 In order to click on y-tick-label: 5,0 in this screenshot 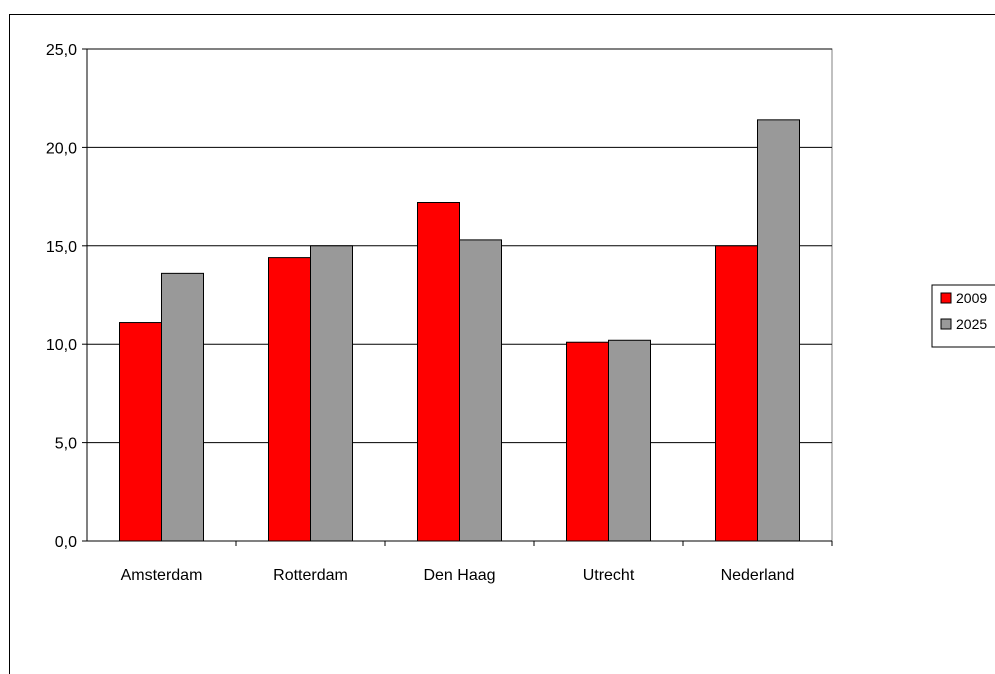, I will do `click(66, 444)`.